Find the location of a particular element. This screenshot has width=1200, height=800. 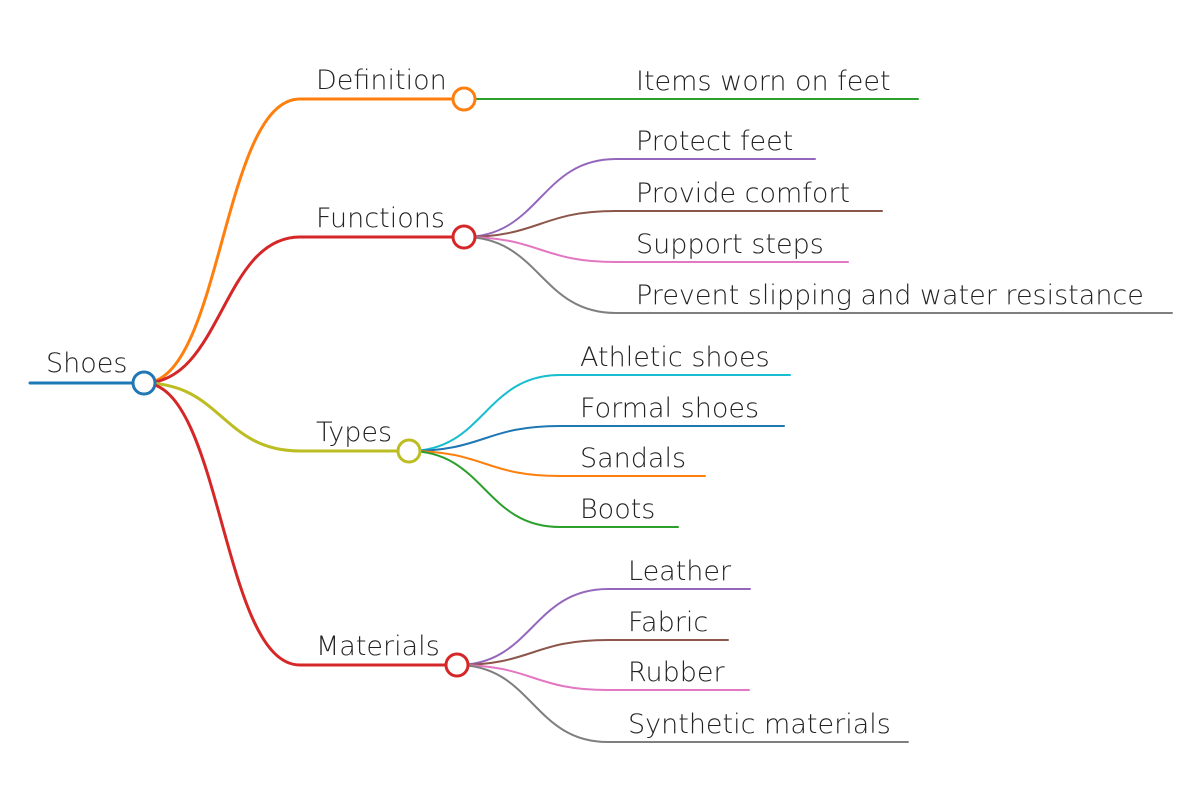

leaf-label-protect-feet: Protect feet is located at coordinates (714, 141).